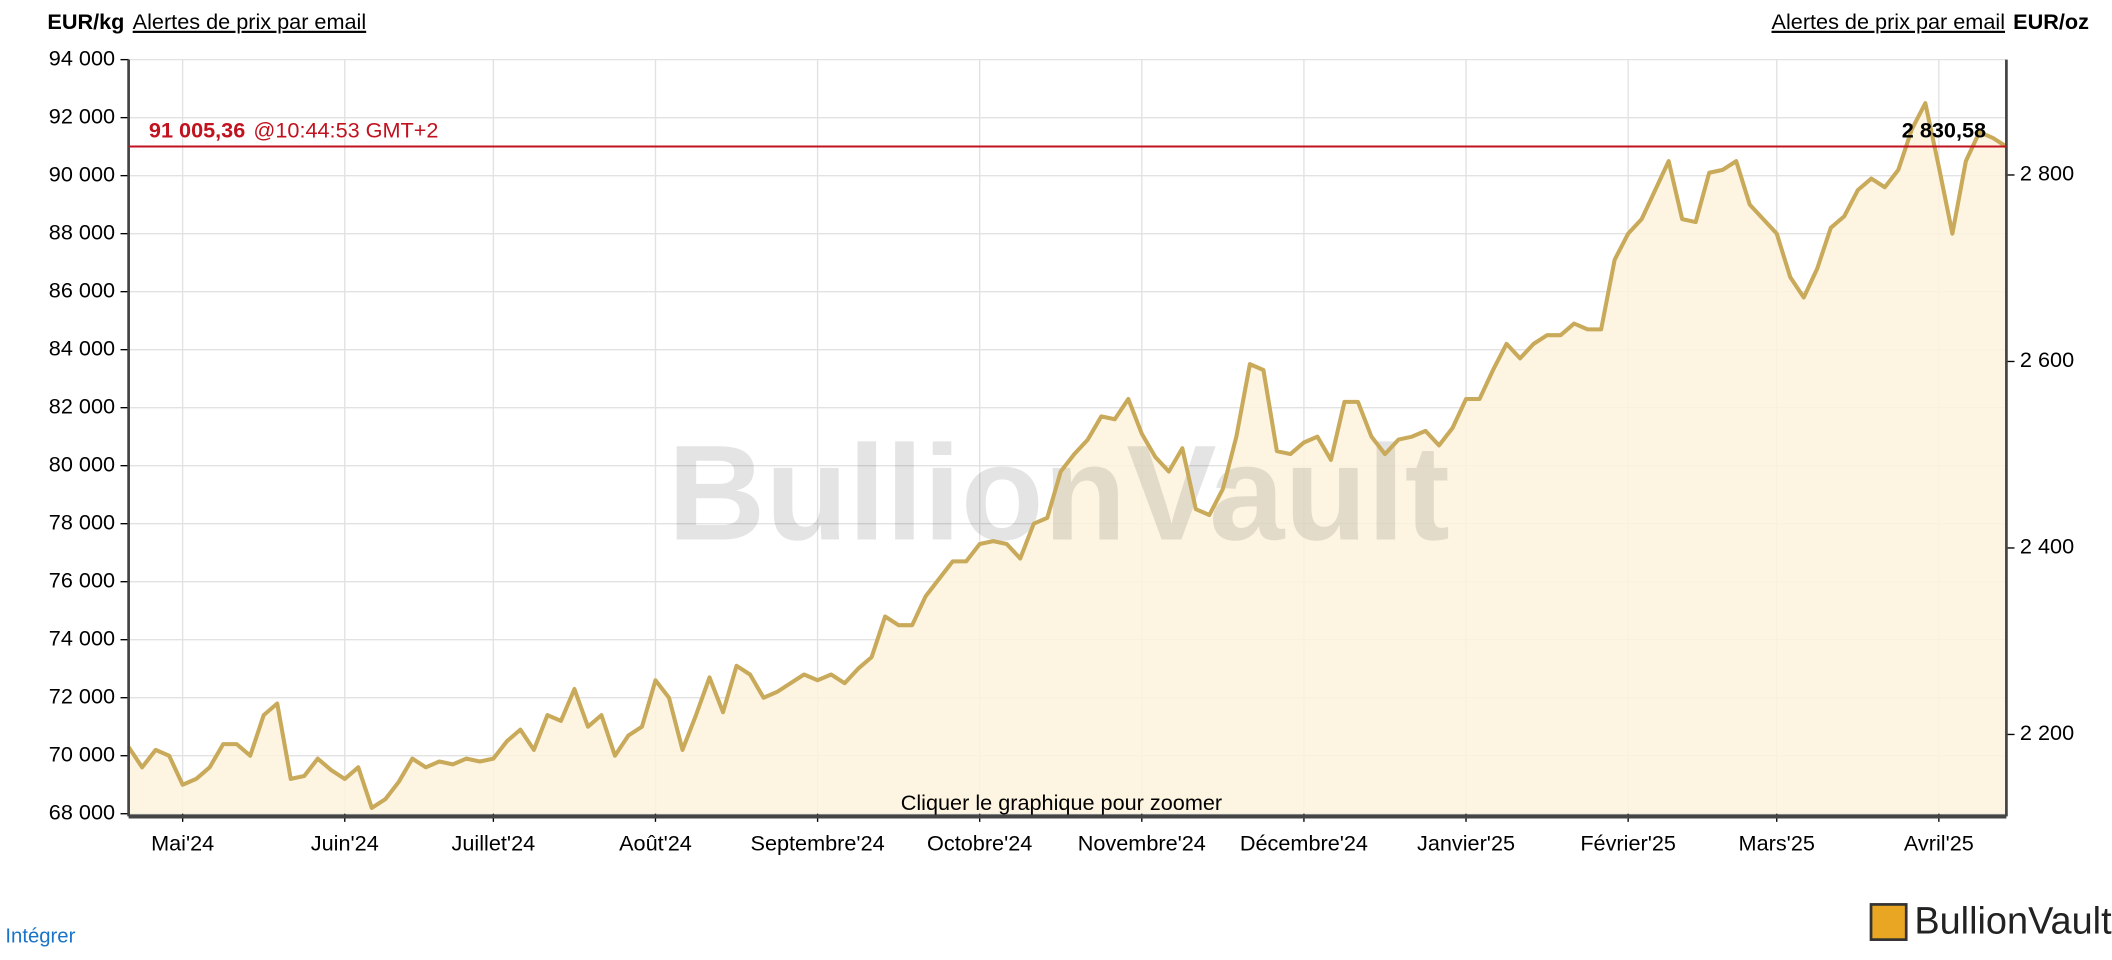 The image size is (2112, 960). What do you see at coordinates (82, 115) in the screenshot?
I see `y-tick-label: 92 000` at bounding box center [82, 115].